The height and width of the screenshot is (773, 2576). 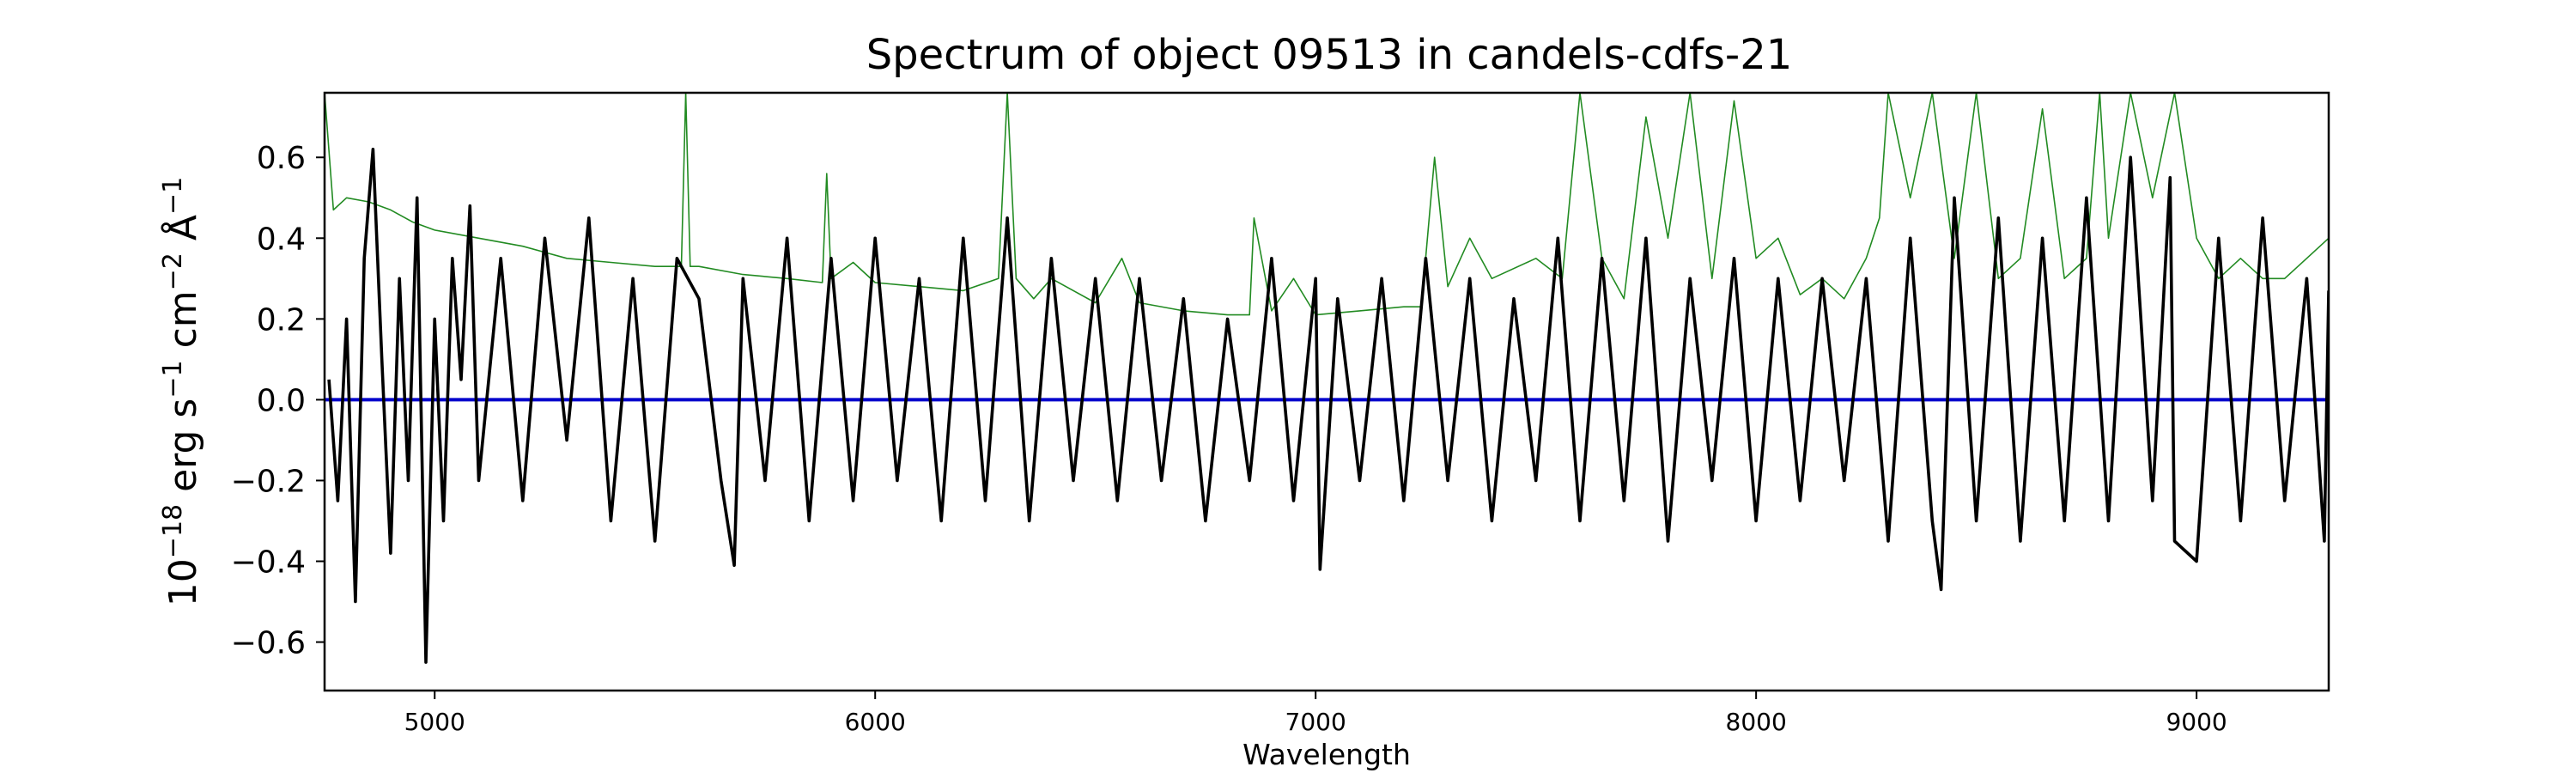 I want to click on y-axis: −0.6 −0.4 −0.2 0.0 0.2 0.4 0.6, so click(x=278, y=401).